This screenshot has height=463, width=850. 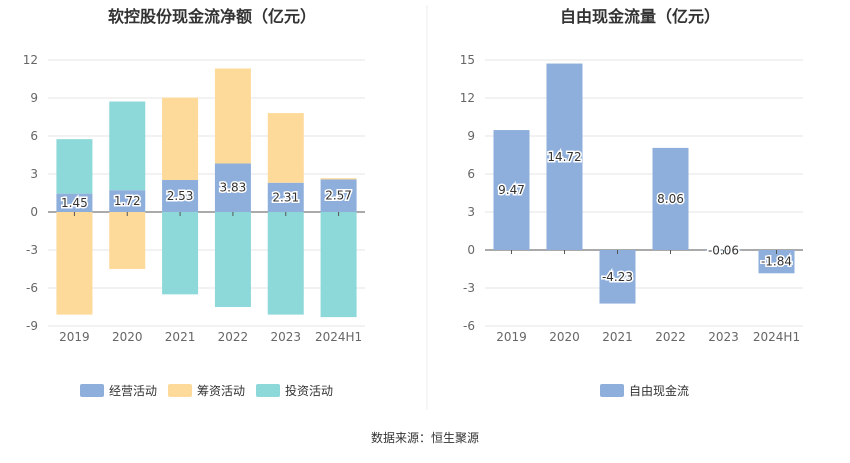 What do you see at coordinates (127, 240) in the screenshot?
I see `bar-2020-s1` at bounding box center [127, 240].